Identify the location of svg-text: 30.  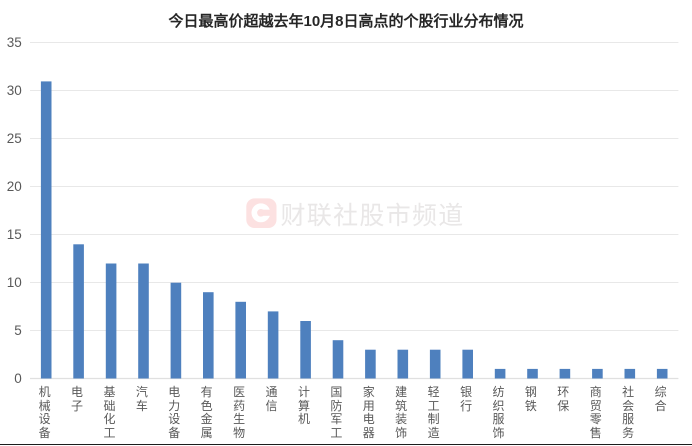
(14, 90).